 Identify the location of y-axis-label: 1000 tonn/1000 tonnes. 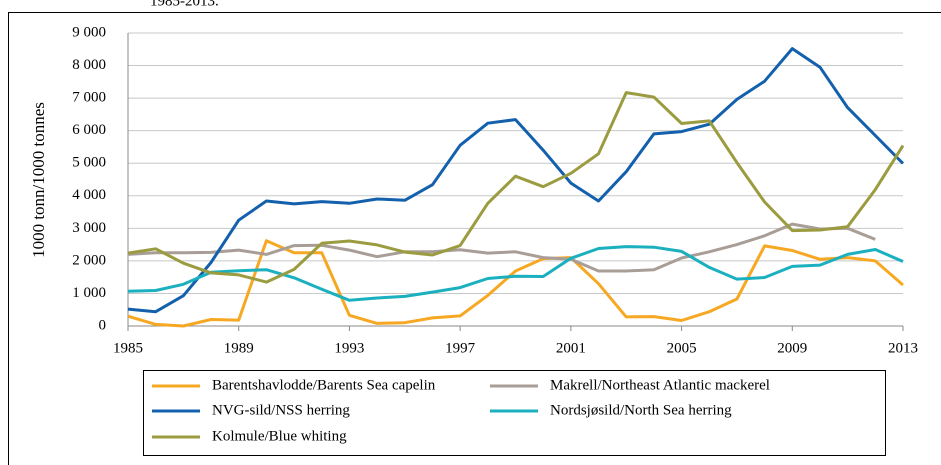
(38, 180).